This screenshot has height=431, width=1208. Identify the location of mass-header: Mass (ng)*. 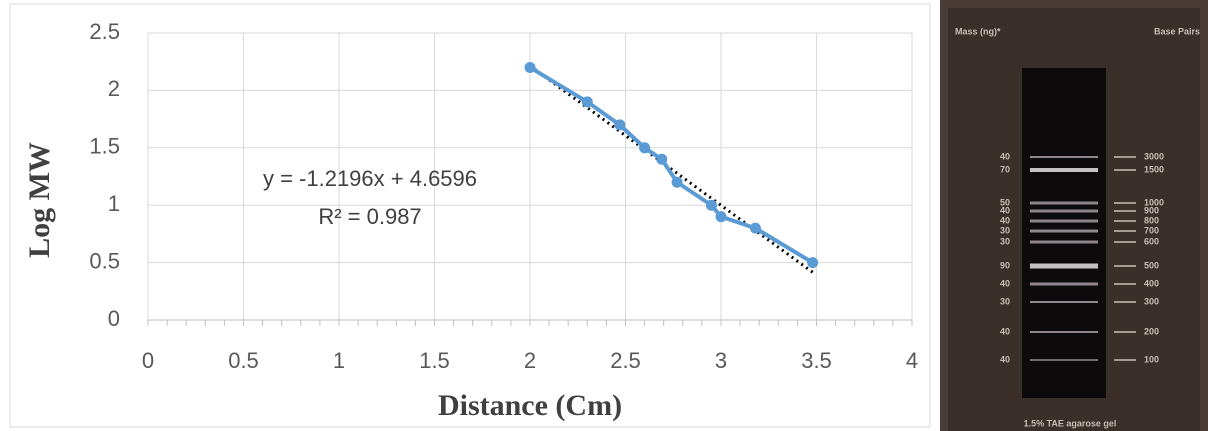
(978, 31).